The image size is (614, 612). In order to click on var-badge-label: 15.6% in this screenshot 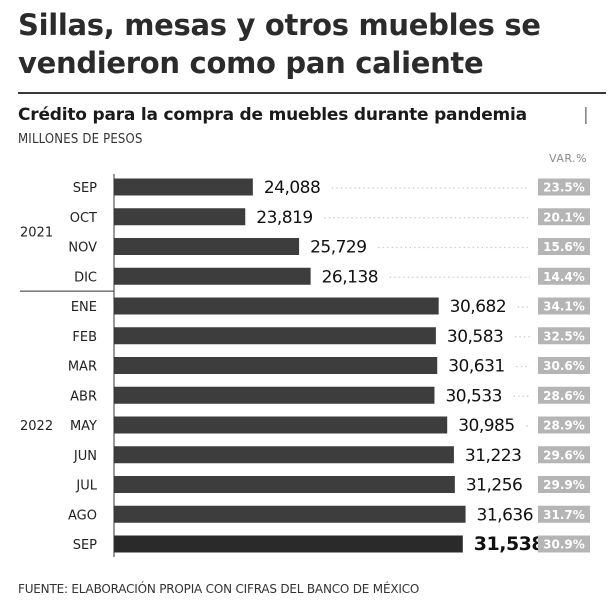, I will do `click(564, 247)`.